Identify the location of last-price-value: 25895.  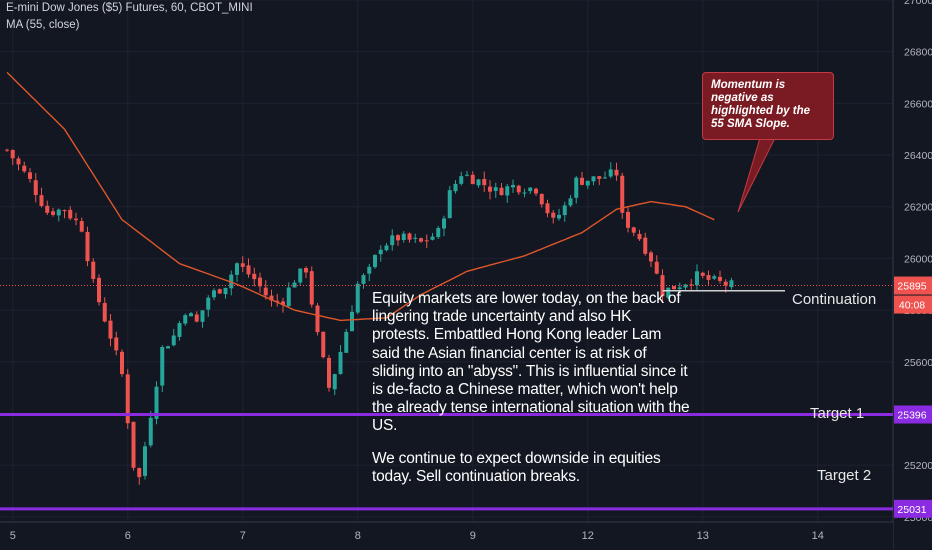
(911, 287).